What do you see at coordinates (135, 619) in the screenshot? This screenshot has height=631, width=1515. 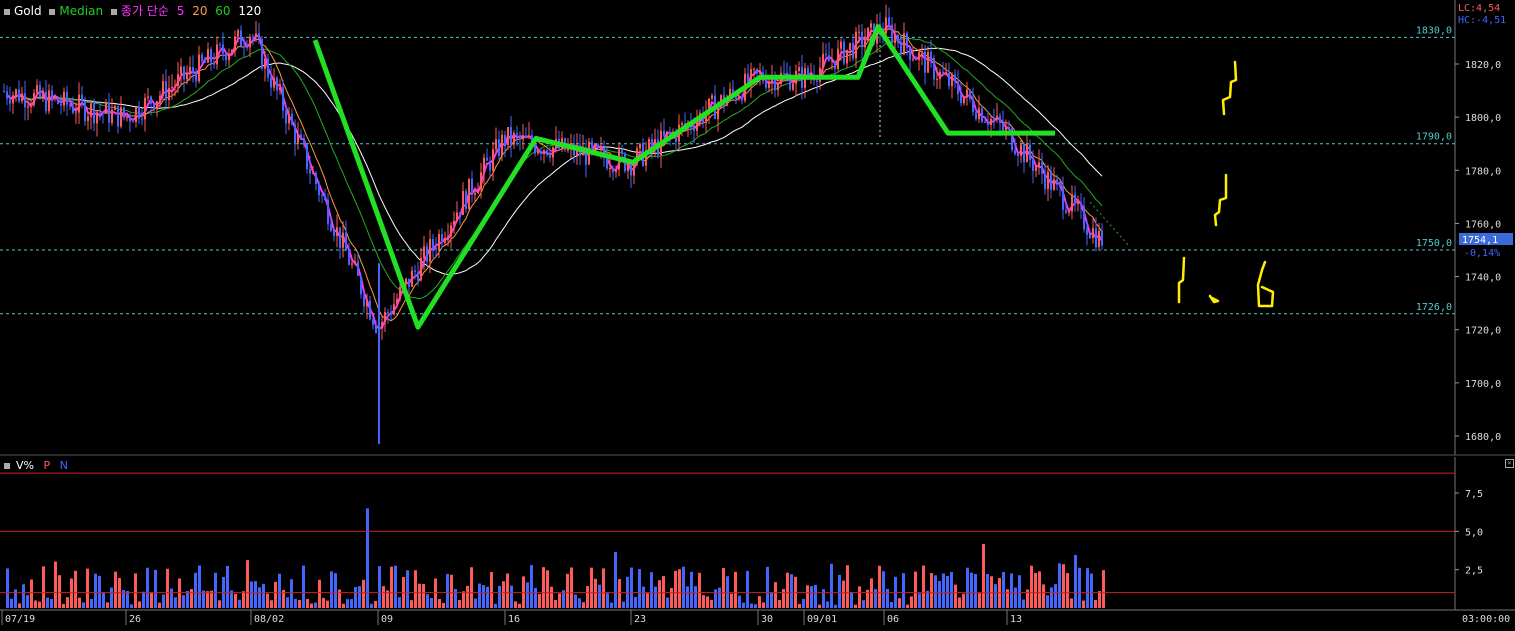 I see `x-tick-label: 26` at bounding box center [135, 619].